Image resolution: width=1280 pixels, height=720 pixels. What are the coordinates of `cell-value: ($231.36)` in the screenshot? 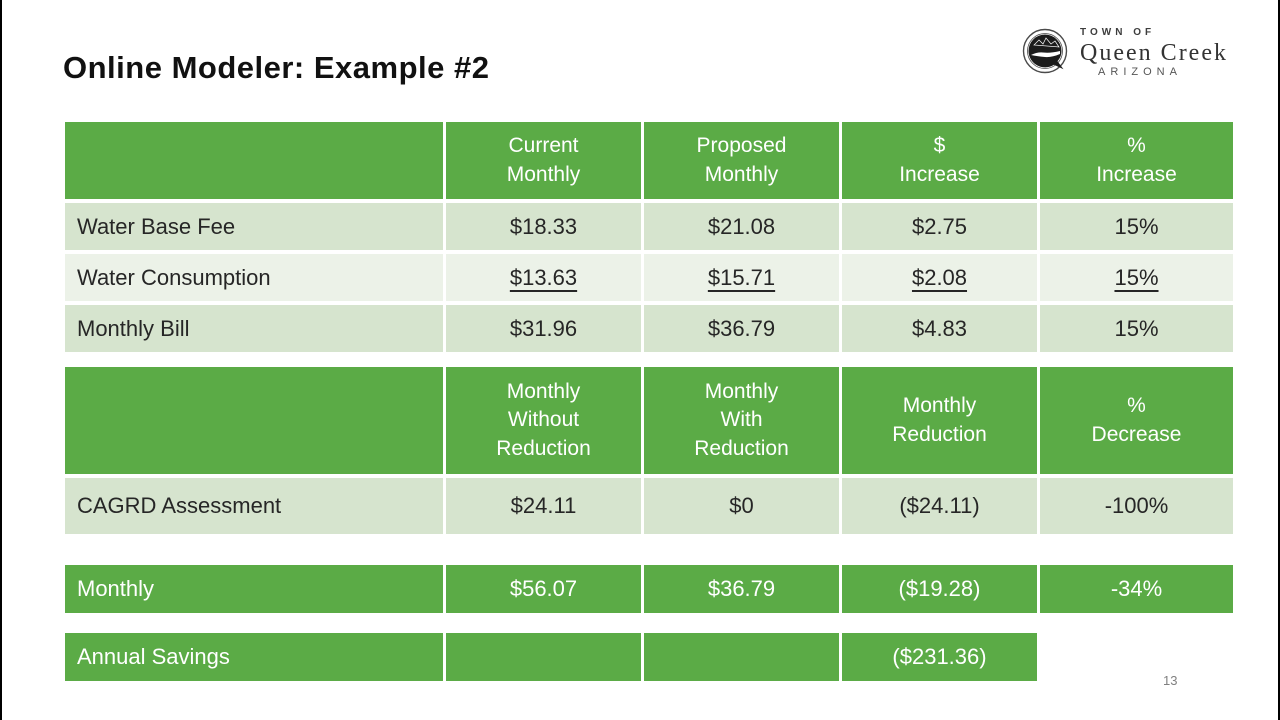 It's located at (939, 657).